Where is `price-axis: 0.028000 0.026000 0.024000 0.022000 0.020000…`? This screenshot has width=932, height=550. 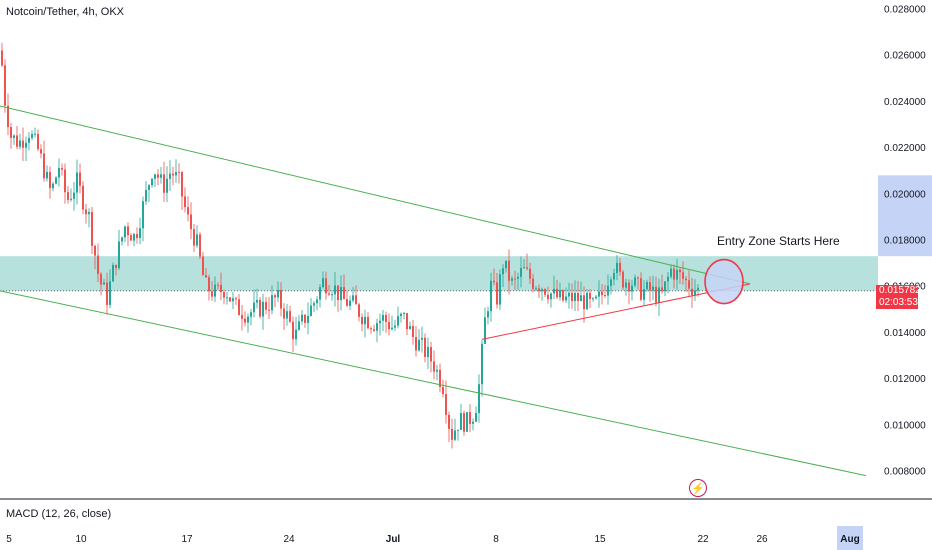 price-axis: 0.028000 0.026000 0.024000 0.022000 0.020000… is located at coordinates (905, 241).